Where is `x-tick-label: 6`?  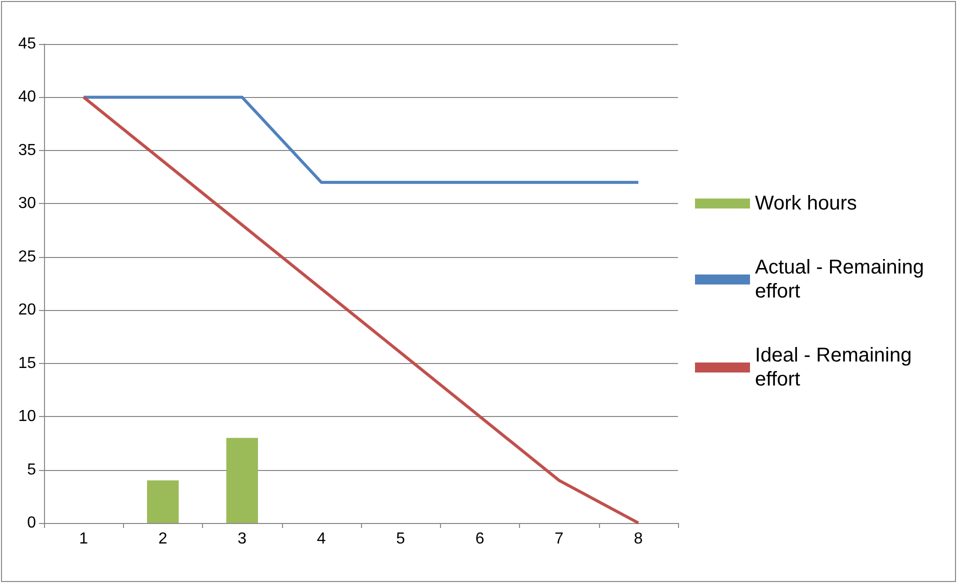
x-tick-label: 6 is located at coordinates (479, 539).